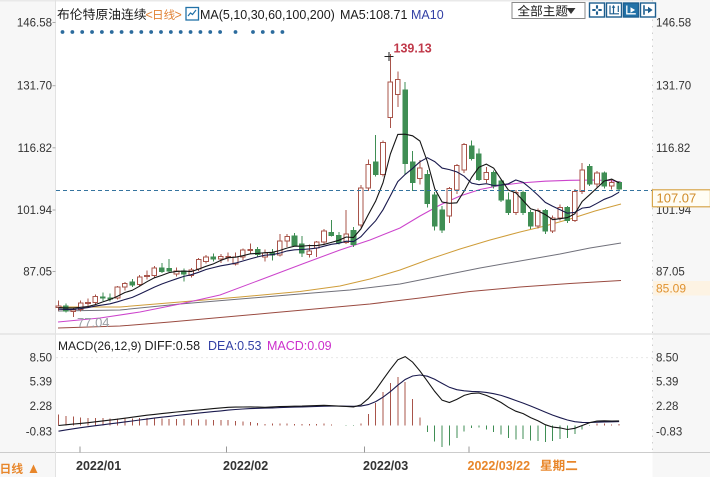 The image size is (710, 482). Describe the element at coordinates (671, 289) in the screenshot. I see `svg-text: 85.09` at that location.